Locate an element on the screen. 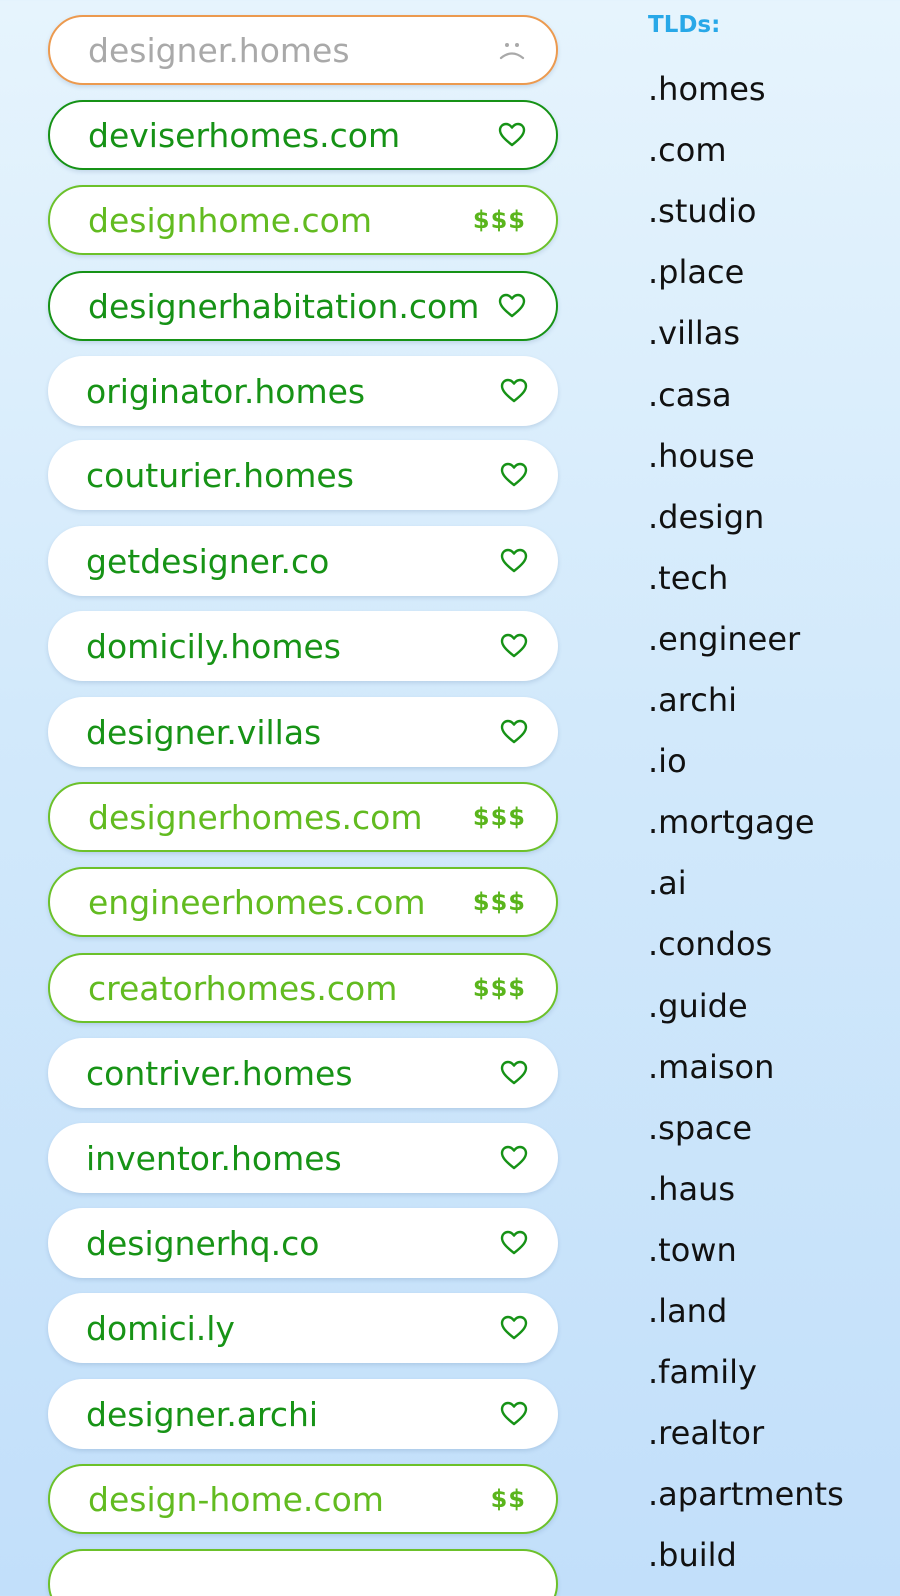 This screenshot has width=900, height=1596. tld-item: .place is located at coordinates (696, 272).